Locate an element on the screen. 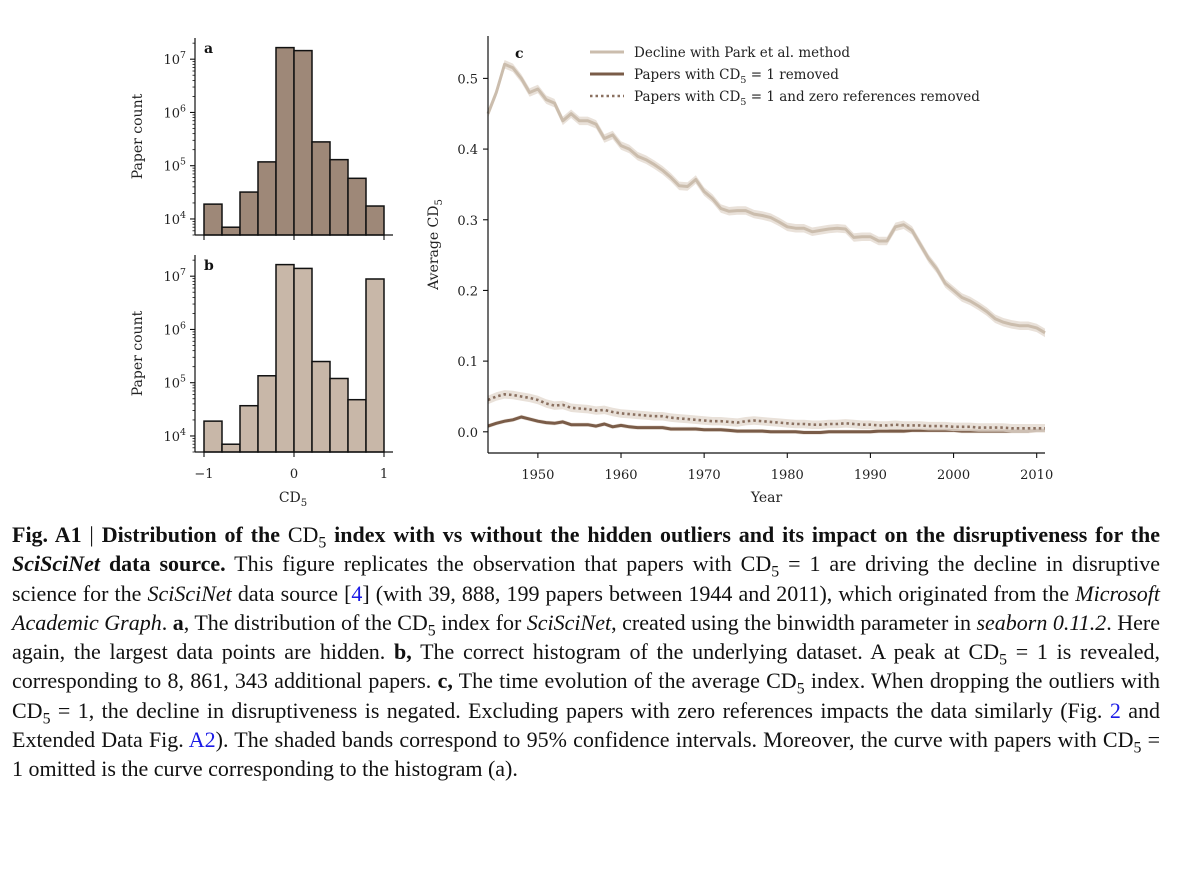 This screenshot has width=1178, height=877. hist-b-x-tick-label: 0 is located at coordinates (294, 474).